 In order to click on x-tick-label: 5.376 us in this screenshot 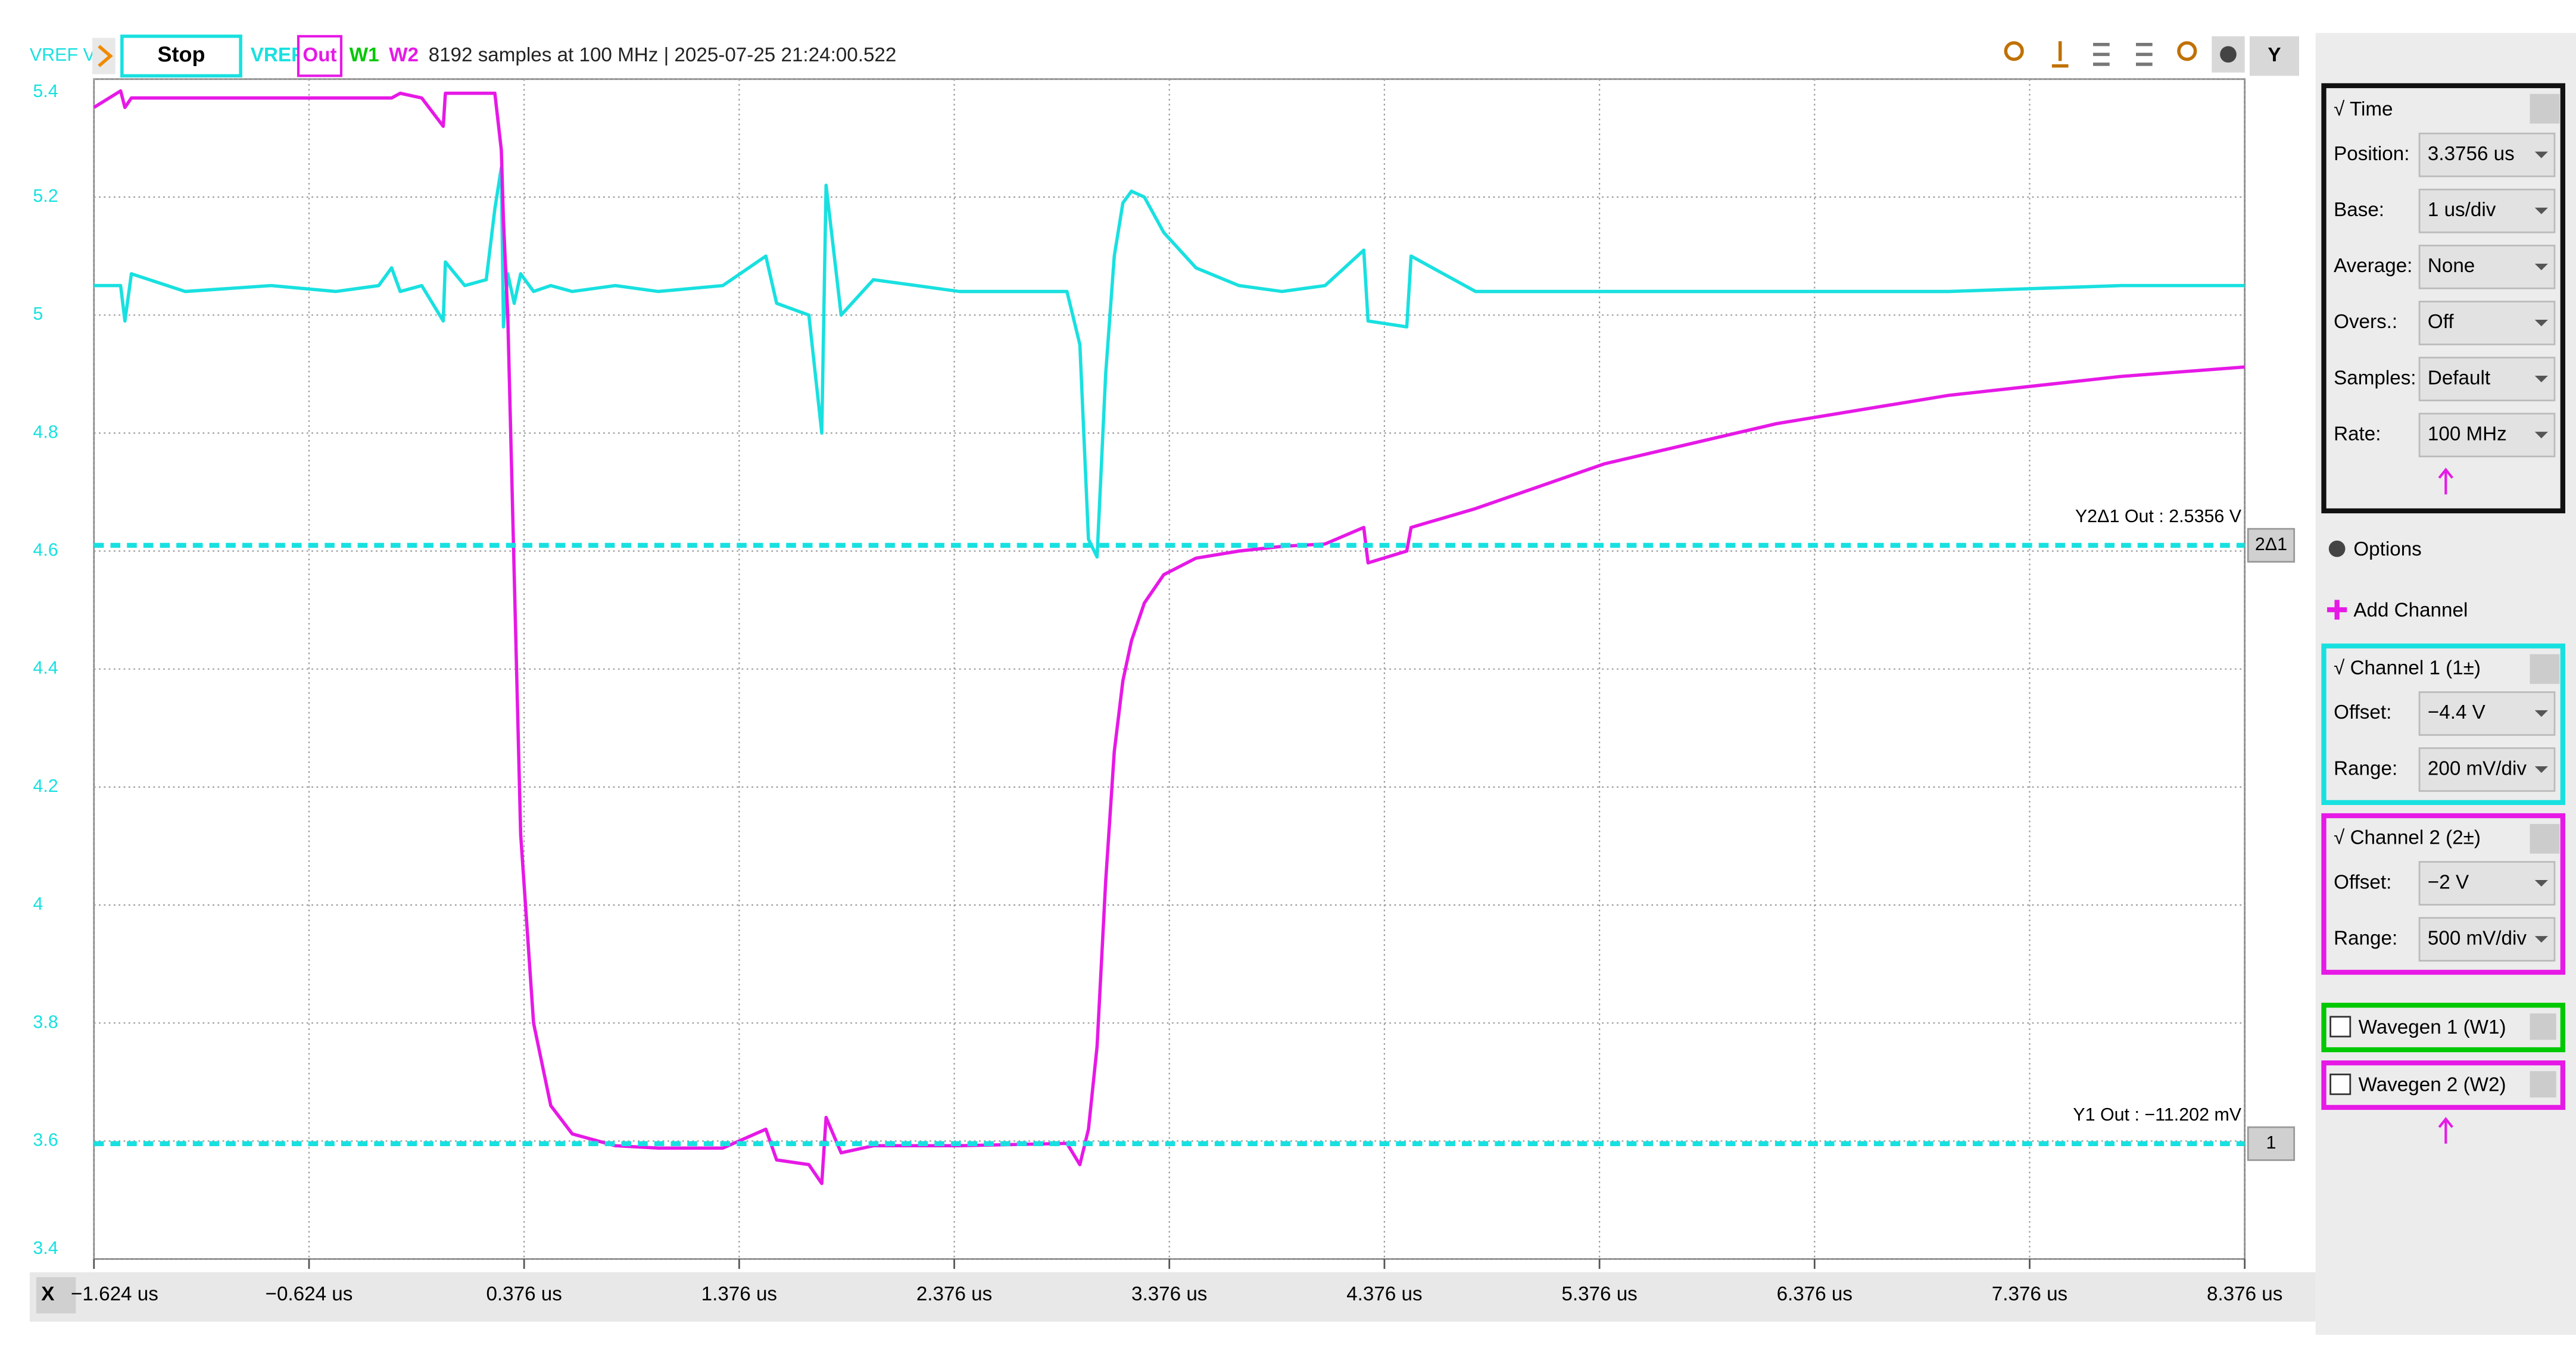, I will do `click(1599, 1294)`.